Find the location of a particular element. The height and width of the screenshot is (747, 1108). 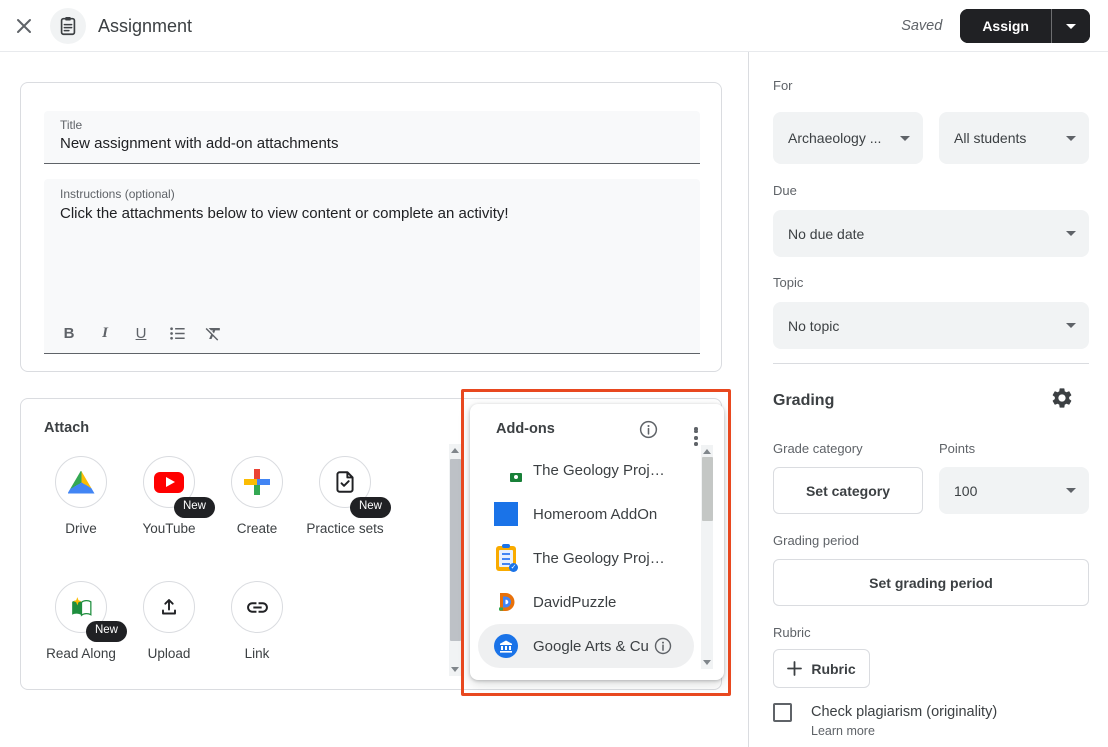

assign-dropdown-button is located at coordinates (1071, 26).